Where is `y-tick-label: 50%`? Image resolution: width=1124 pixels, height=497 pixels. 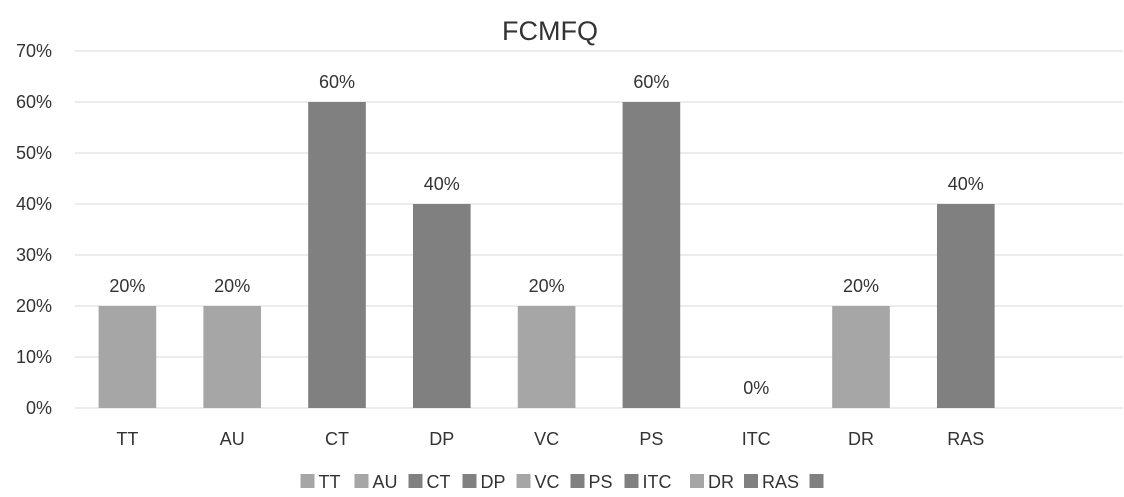
y-tick-label: 50% is located at coordinates (34, 153).